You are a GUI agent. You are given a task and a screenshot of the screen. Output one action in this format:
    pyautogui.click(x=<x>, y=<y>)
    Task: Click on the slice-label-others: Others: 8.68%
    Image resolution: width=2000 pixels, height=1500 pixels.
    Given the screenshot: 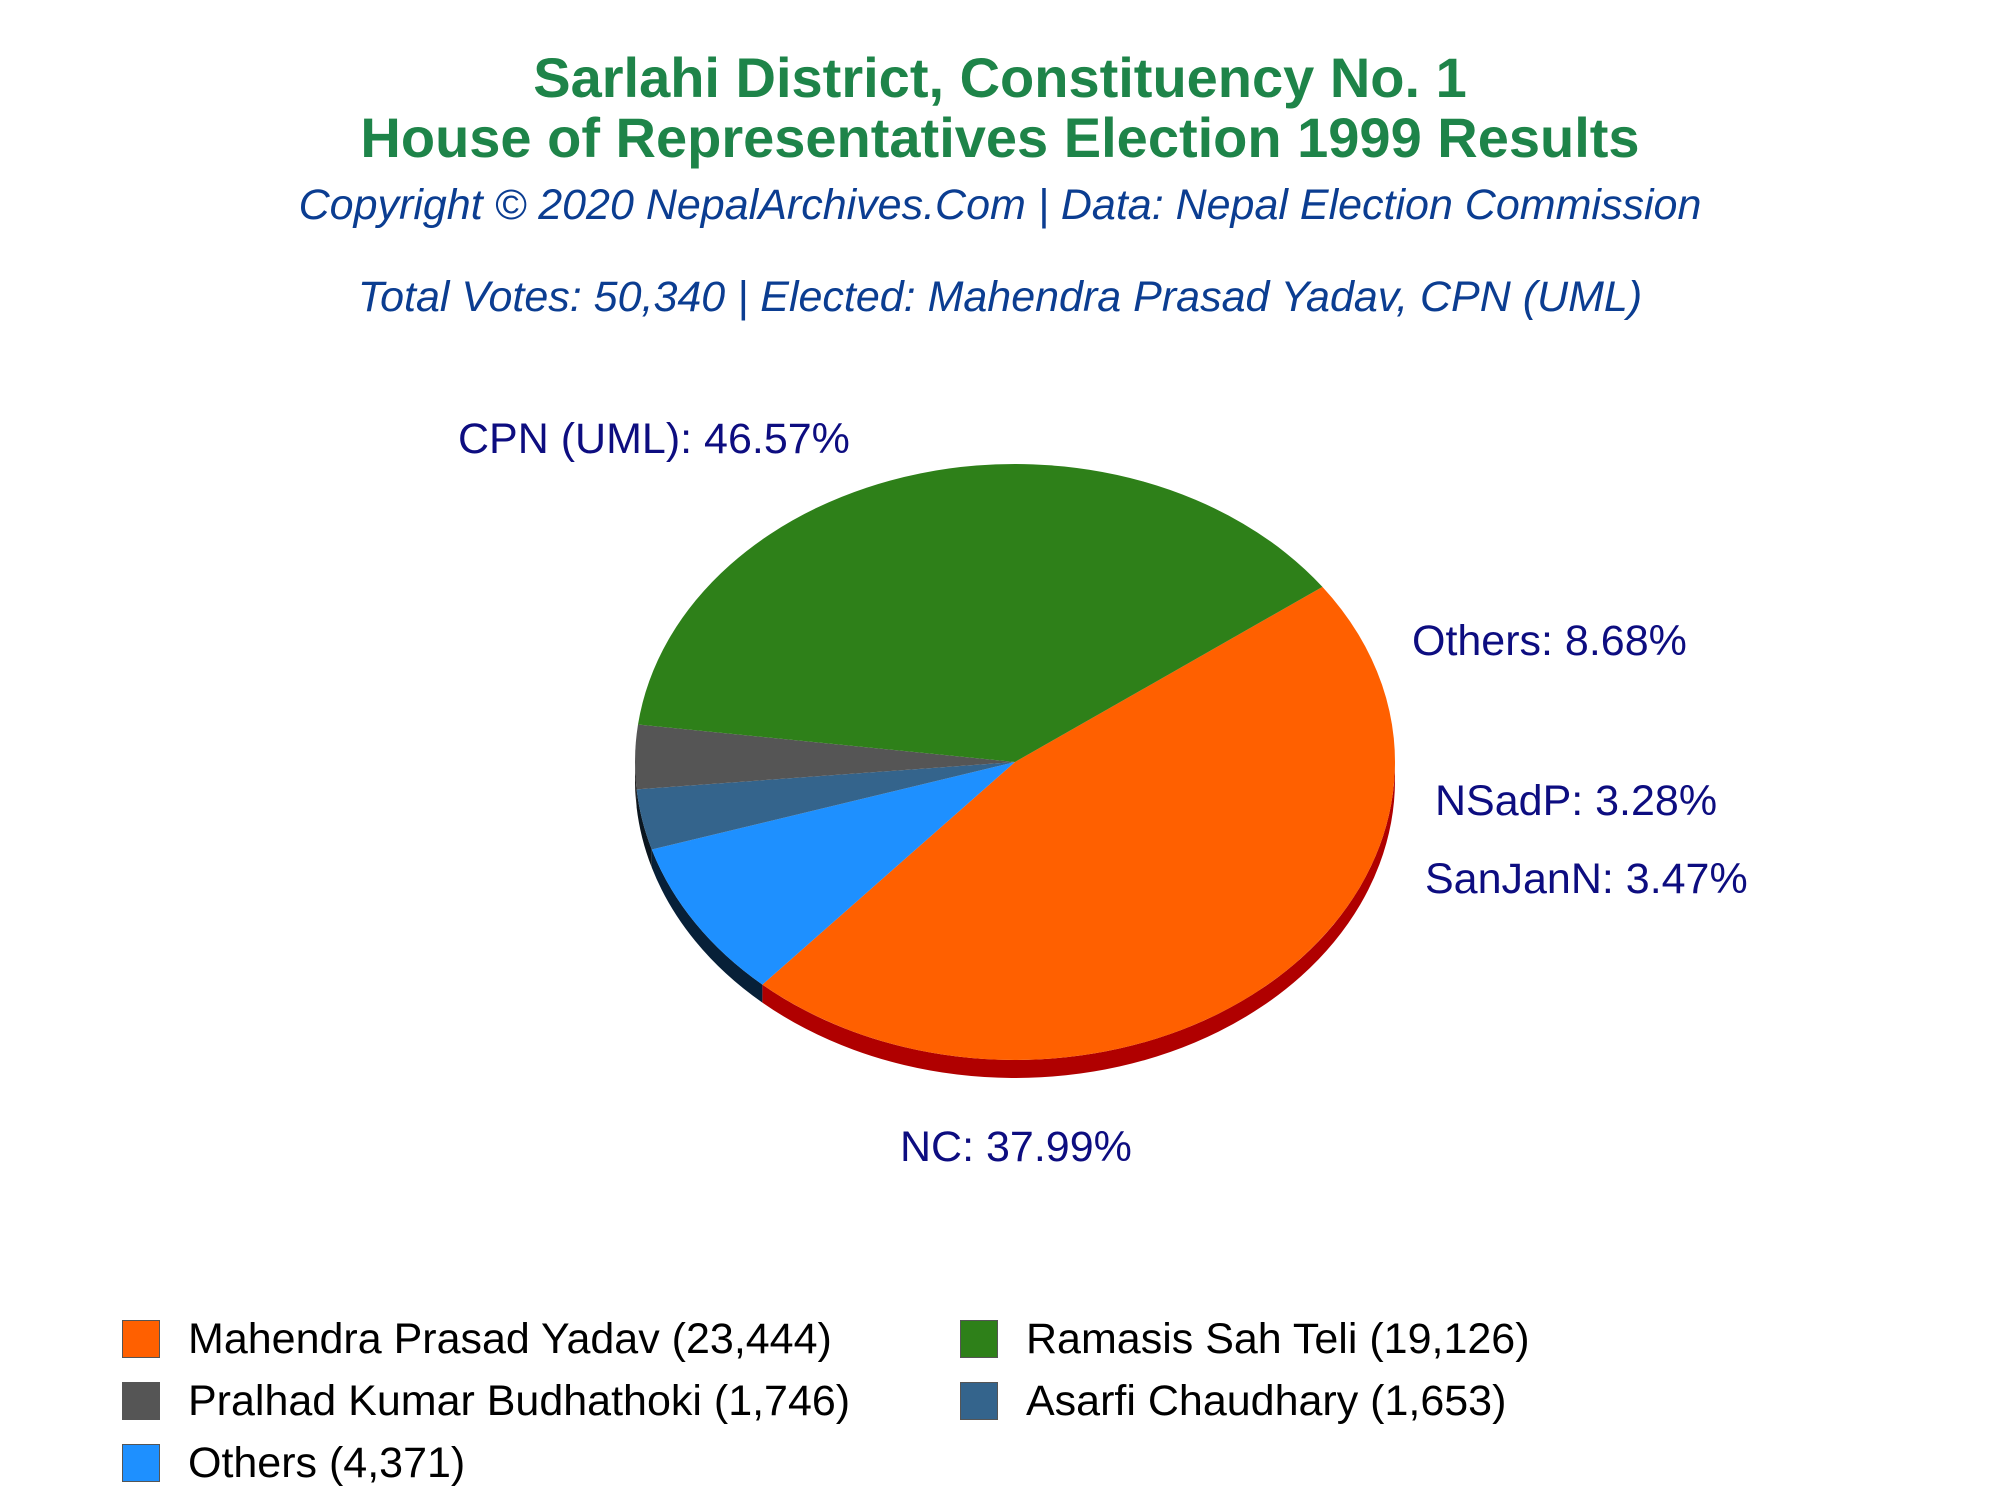 What is the action you would take?
    pyautogui.click(x=1549, y=641)
    